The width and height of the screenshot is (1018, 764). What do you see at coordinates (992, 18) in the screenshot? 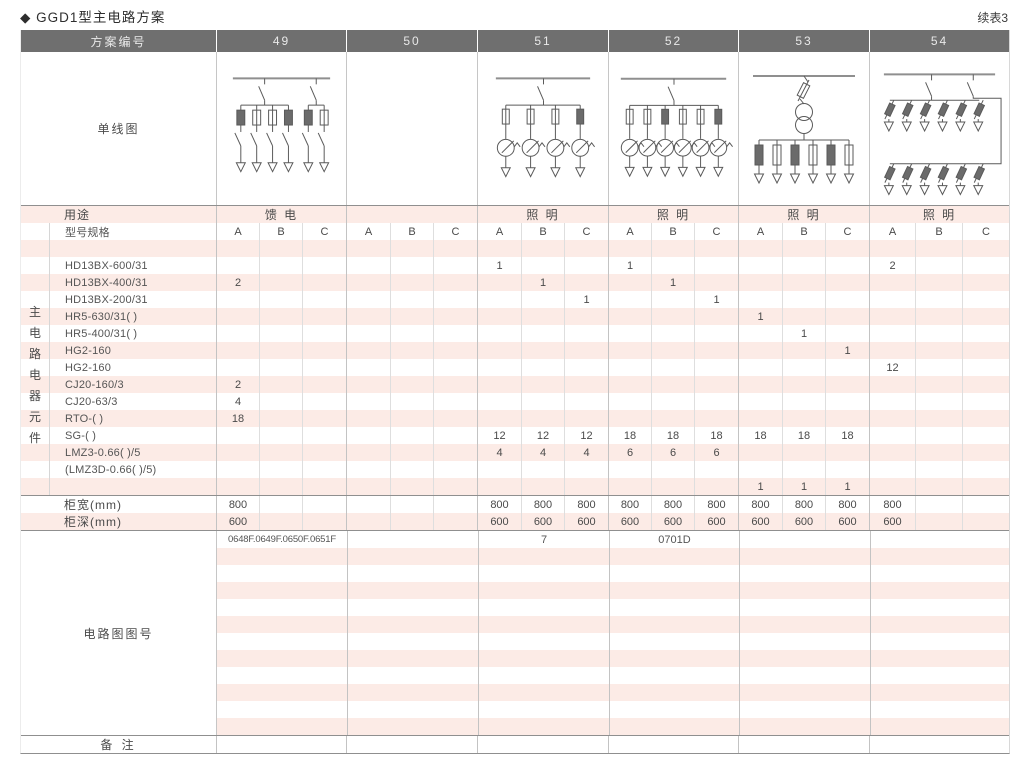
I see `continuation-note: 续表3` at bounding box center [992, 18].